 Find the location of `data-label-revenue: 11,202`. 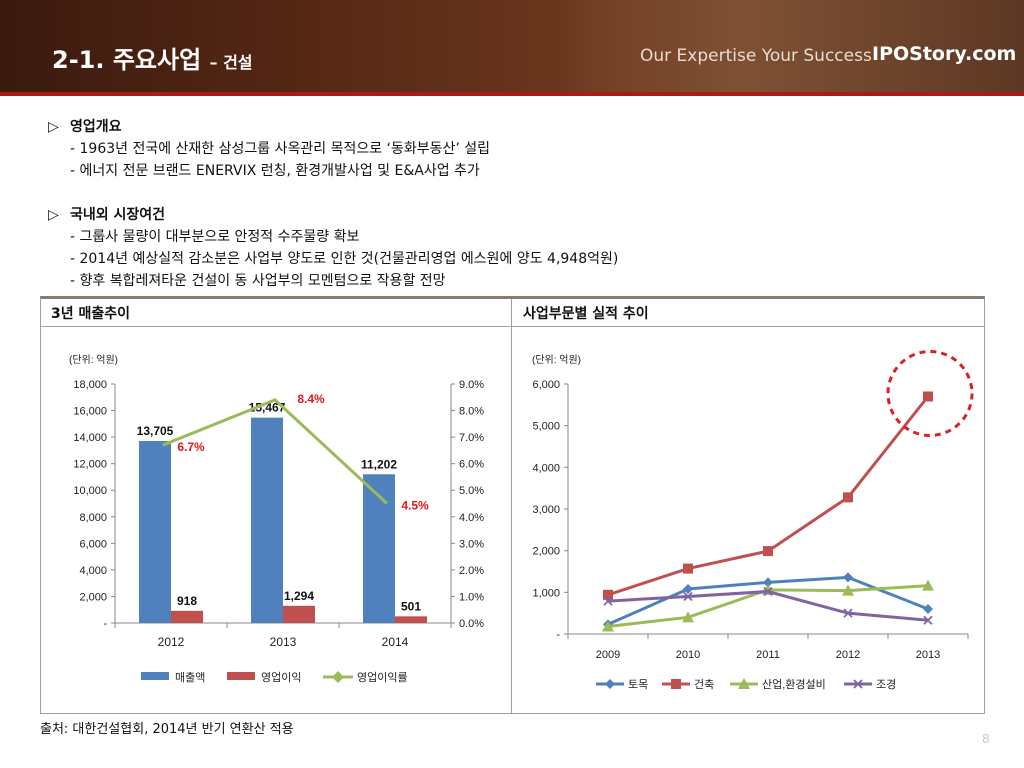

data-label-revenue: 11,202 is located at coordinates (379, 464).